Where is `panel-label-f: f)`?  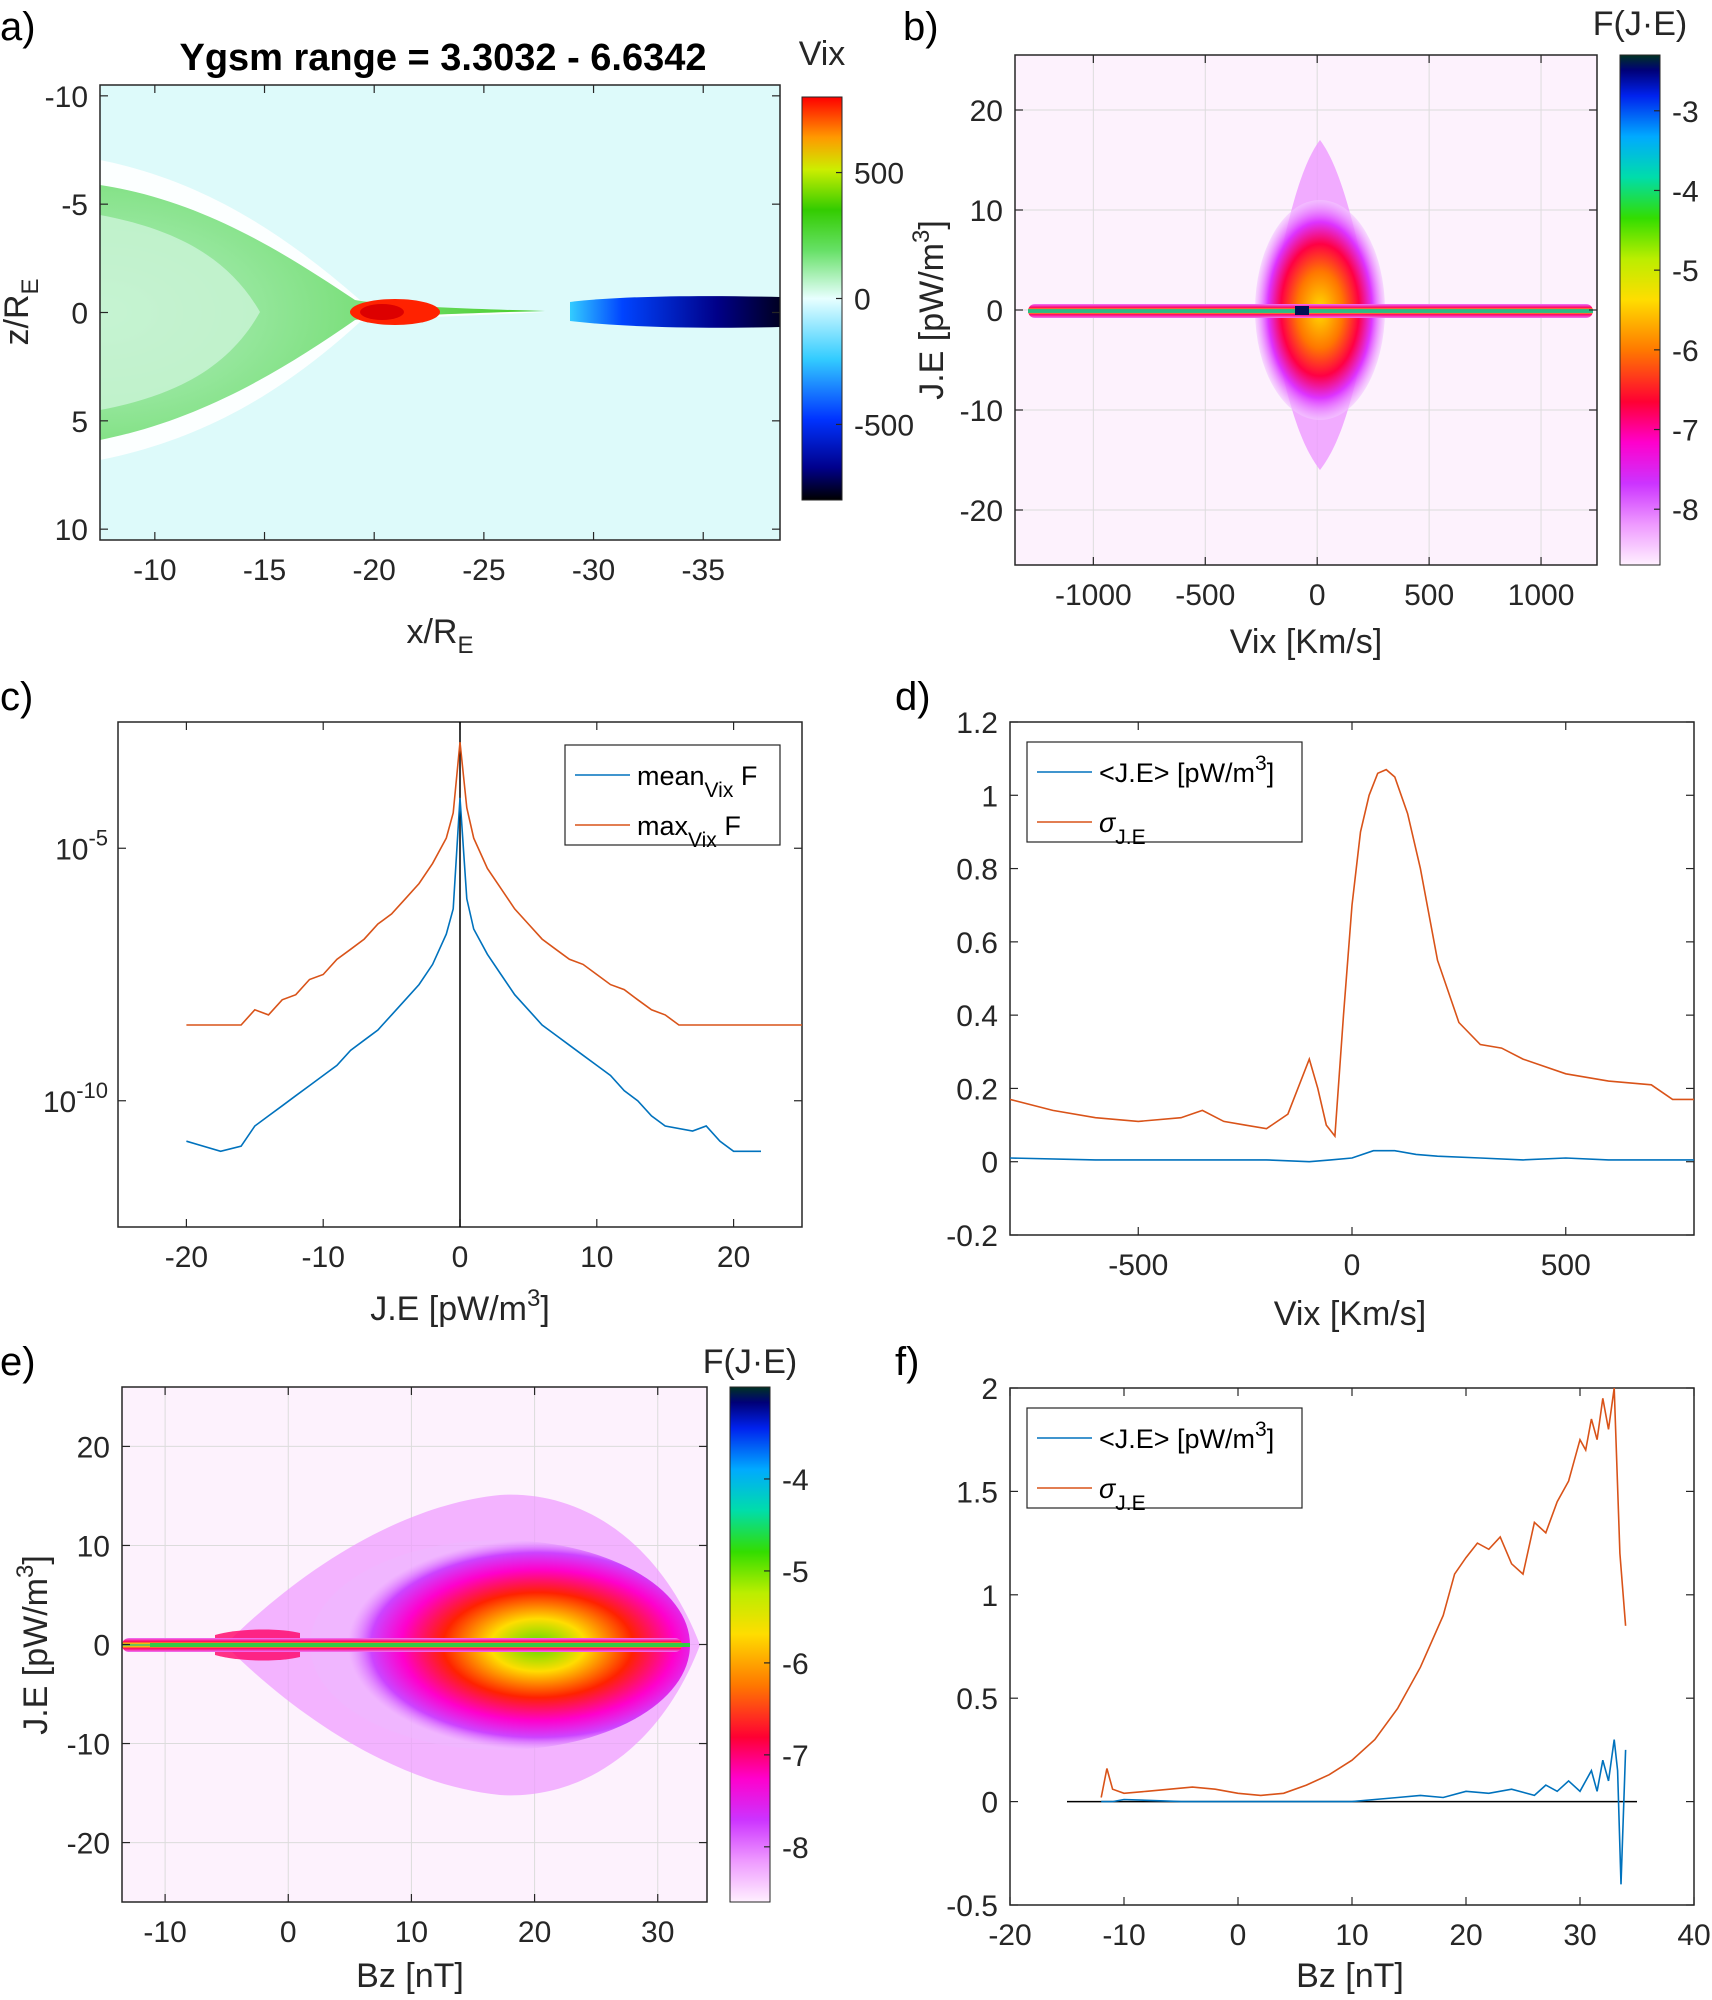
panel-label-f: f) is located at coordinates (907, 1362).